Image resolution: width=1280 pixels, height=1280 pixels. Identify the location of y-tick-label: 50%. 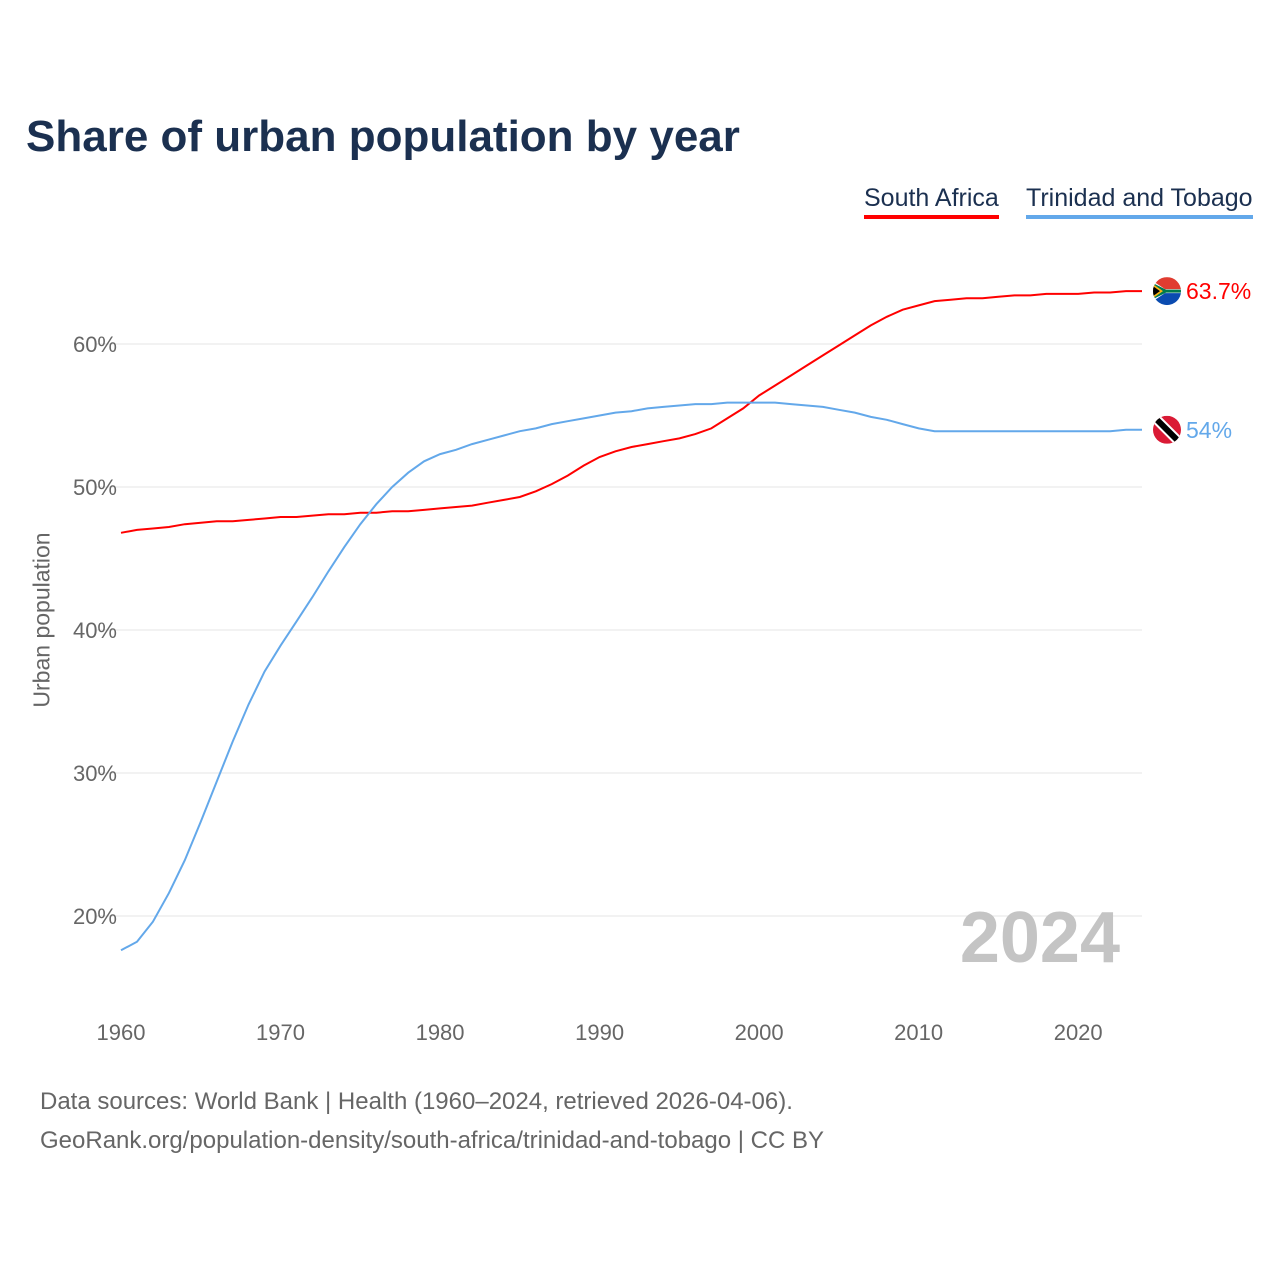
(95, 487).